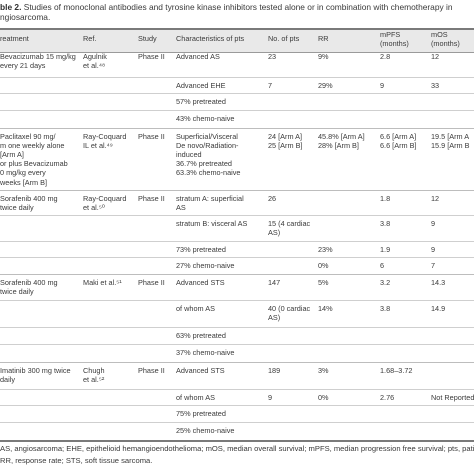  Describe the element at coordinates (396, 370) in the screenshot. I see `table-cell-mpfs: 1.68–3.72` at that location.